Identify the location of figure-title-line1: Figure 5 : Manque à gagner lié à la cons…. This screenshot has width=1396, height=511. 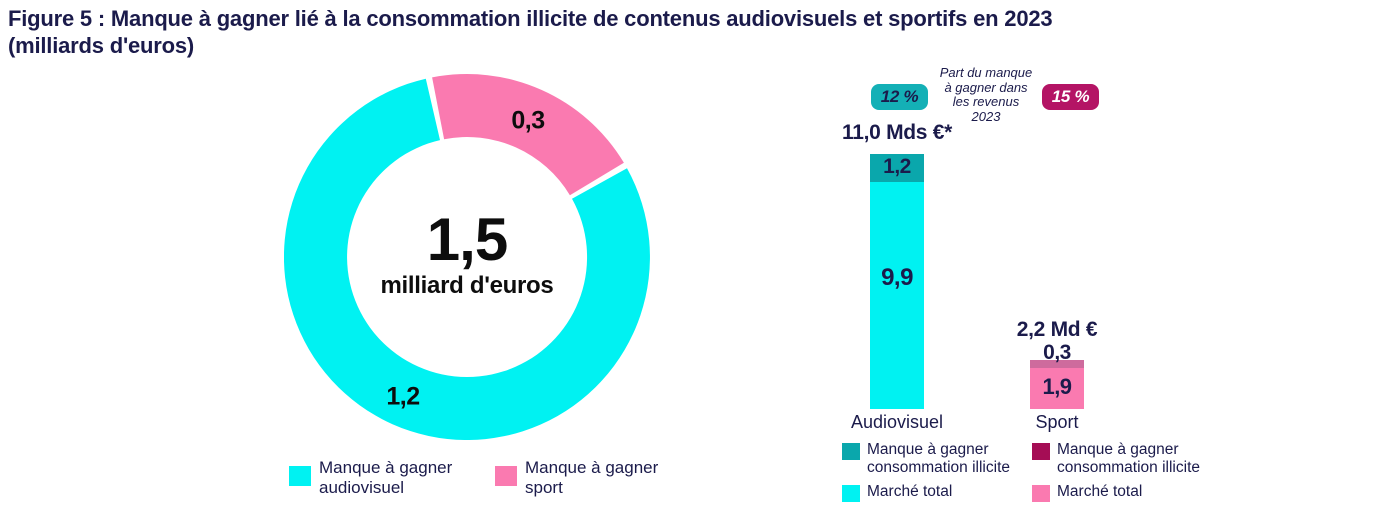
(530, 18).